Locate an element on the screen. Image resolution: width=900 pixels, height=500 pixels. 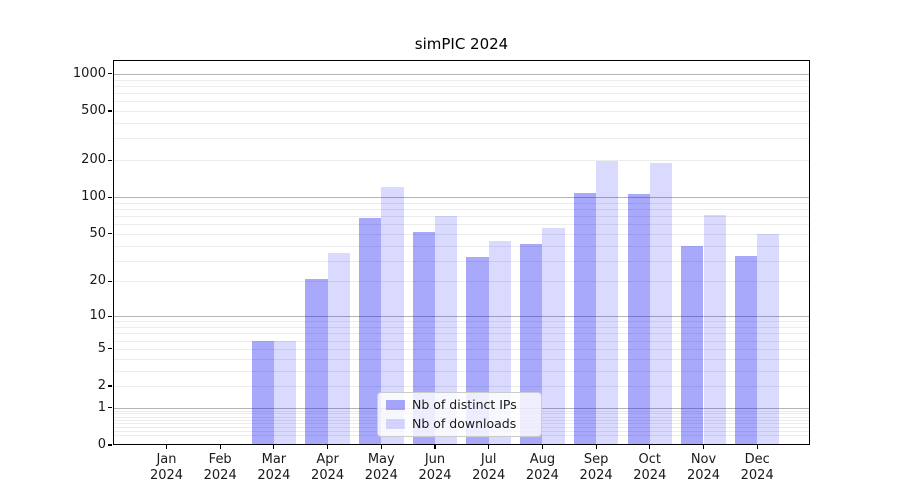
bar-dec-downloads is located at coordinates (768, 339).